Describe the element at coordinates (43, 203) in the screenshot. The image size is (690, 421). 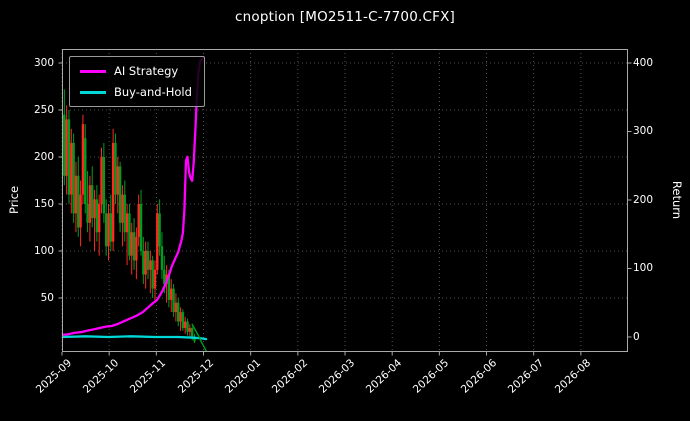
I see `price-tick-label: 150` at that location.